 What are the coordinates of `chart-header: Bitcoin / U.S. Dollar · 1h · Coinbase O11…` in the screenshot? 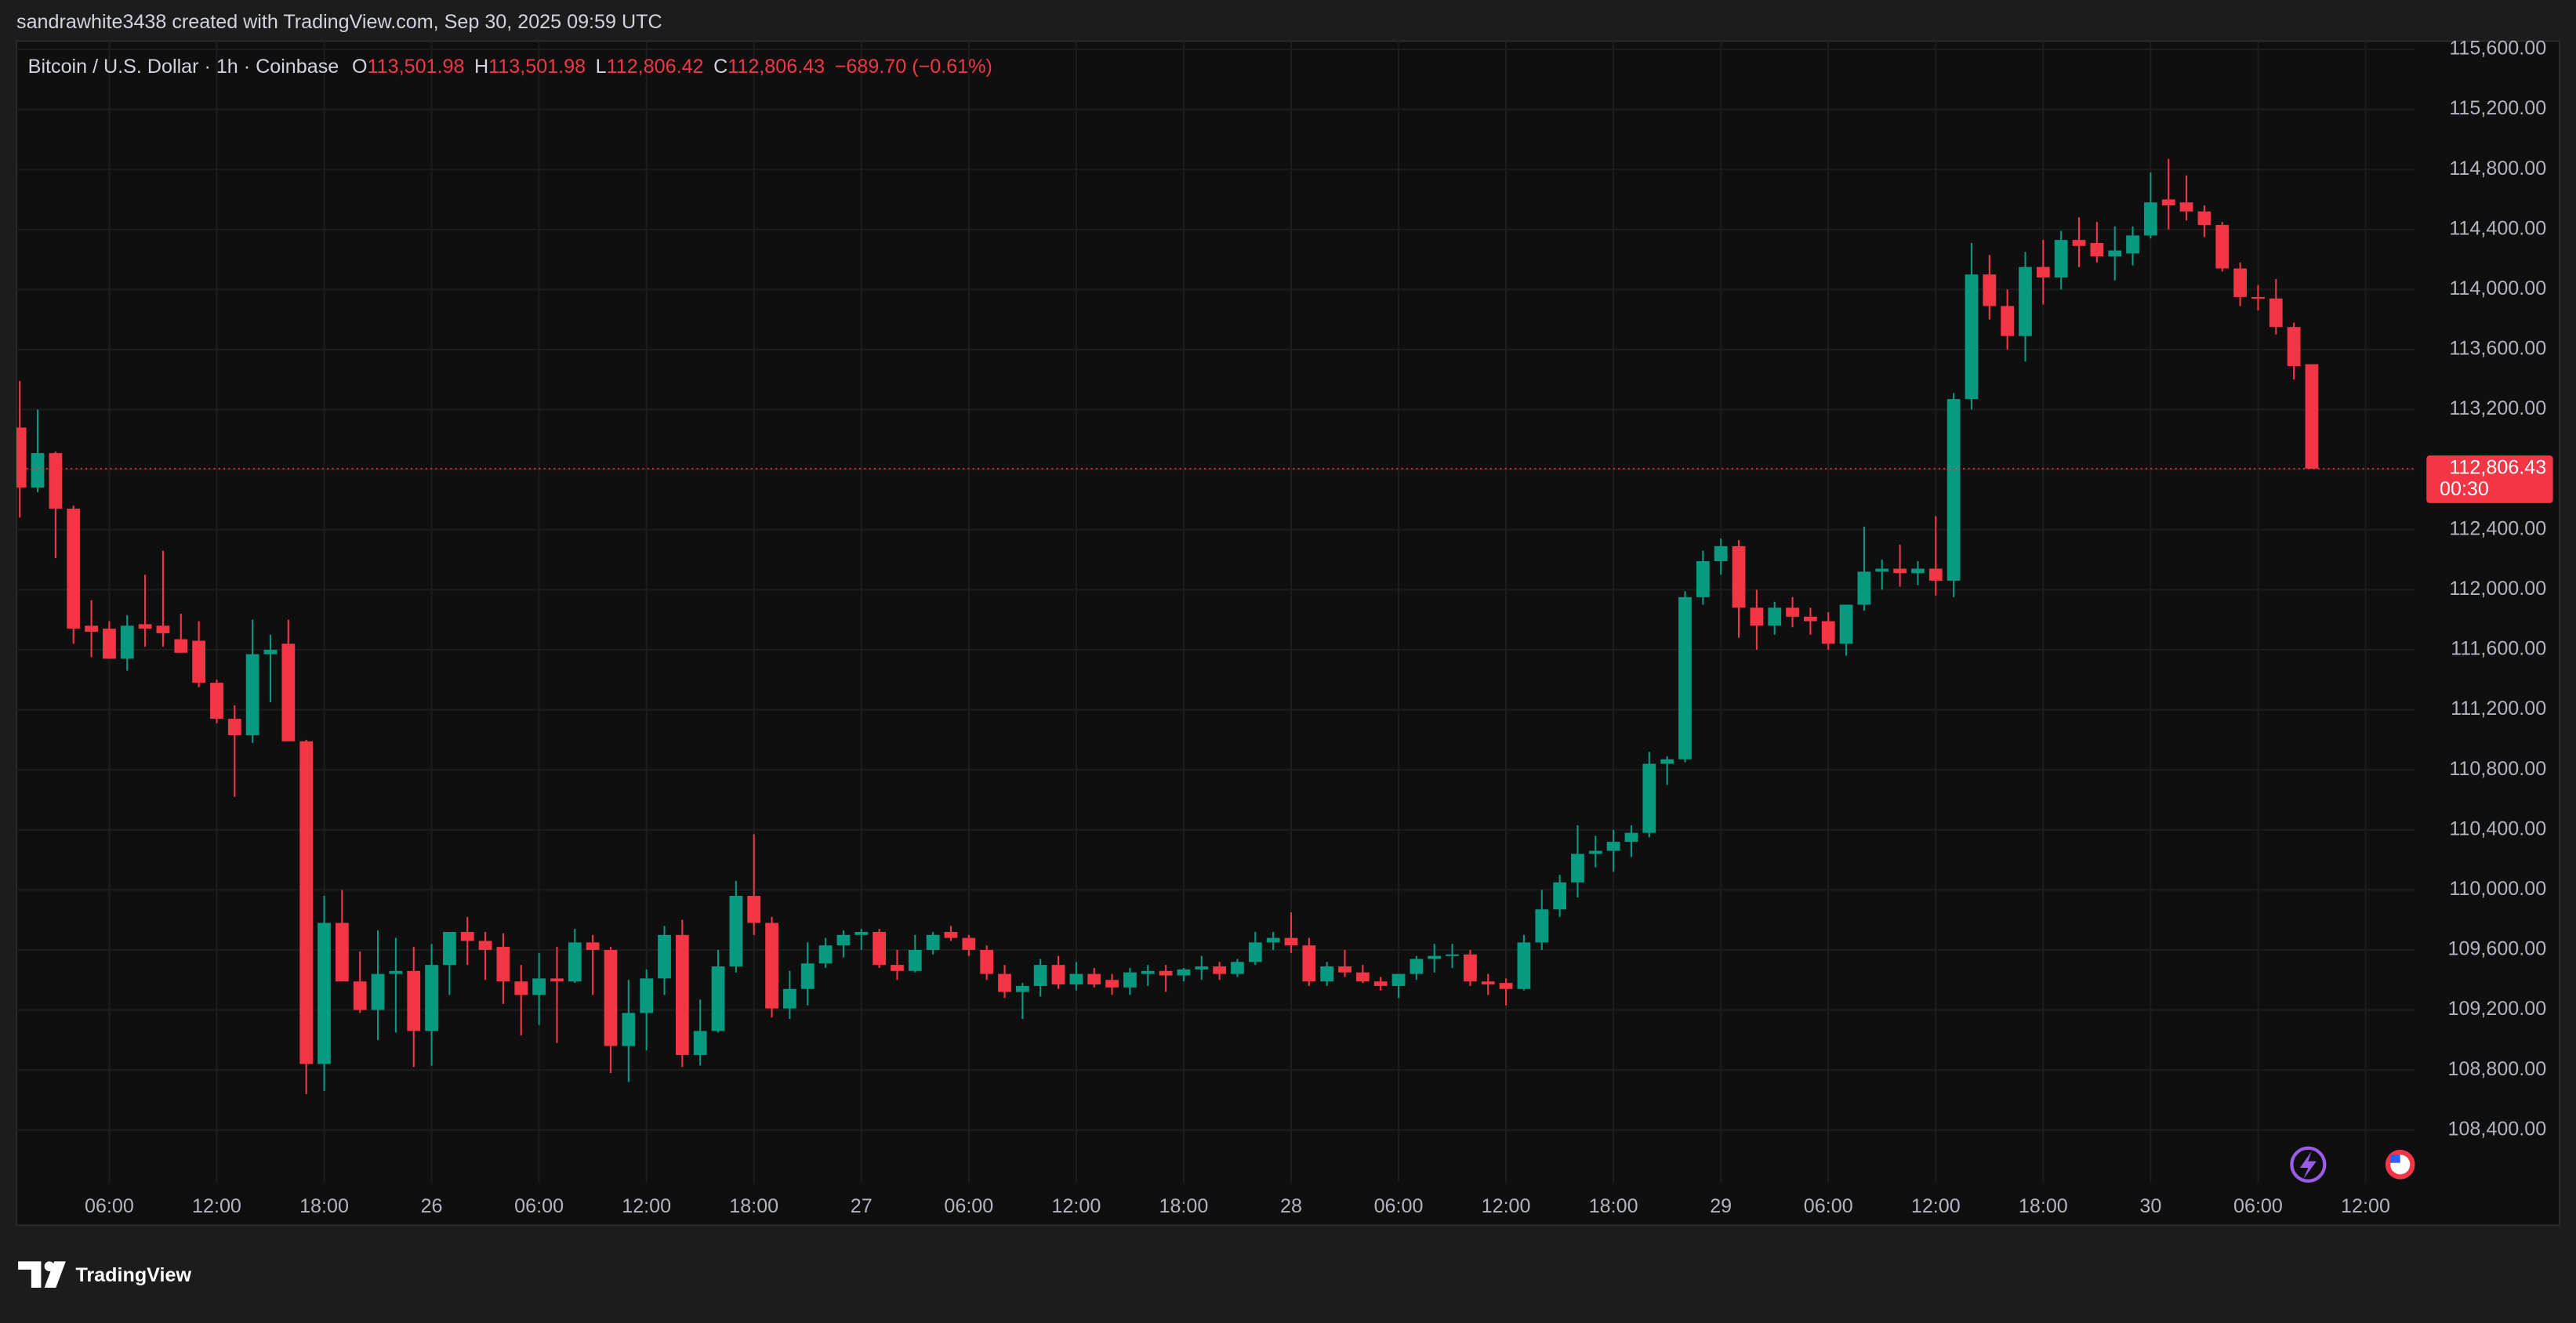 It's located at (510, 67).